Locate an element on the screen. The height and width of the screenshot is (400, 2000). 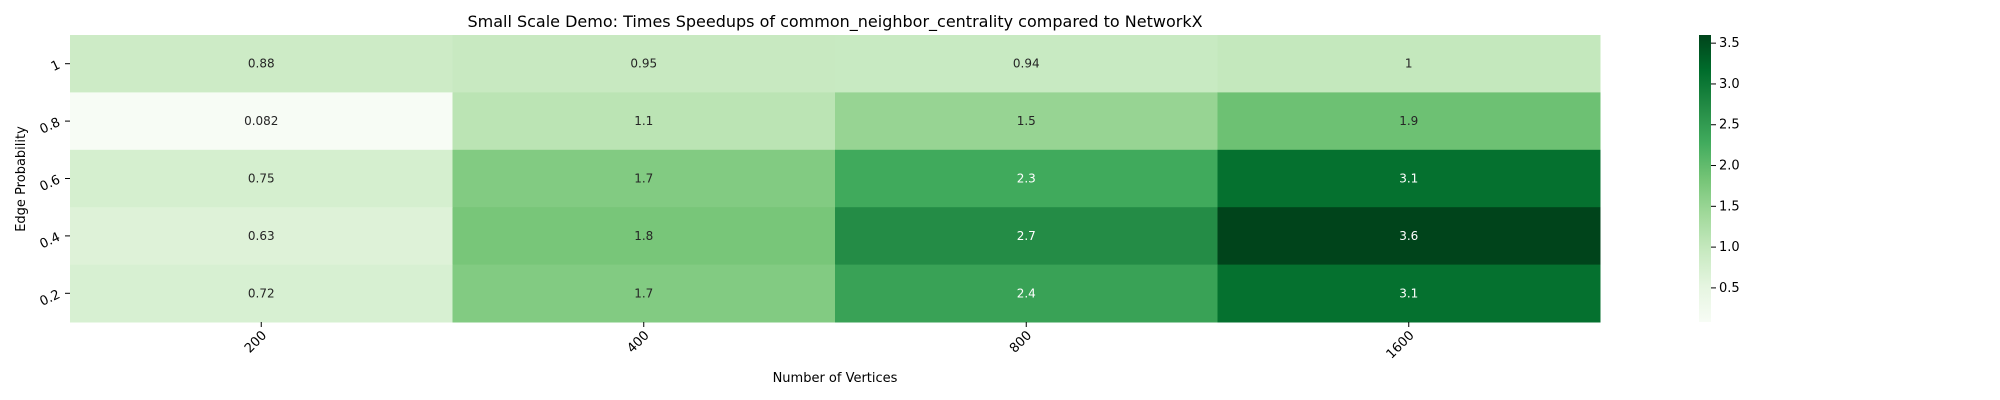
cell-value-label: 1.1 is located at coordinates (643, 121).